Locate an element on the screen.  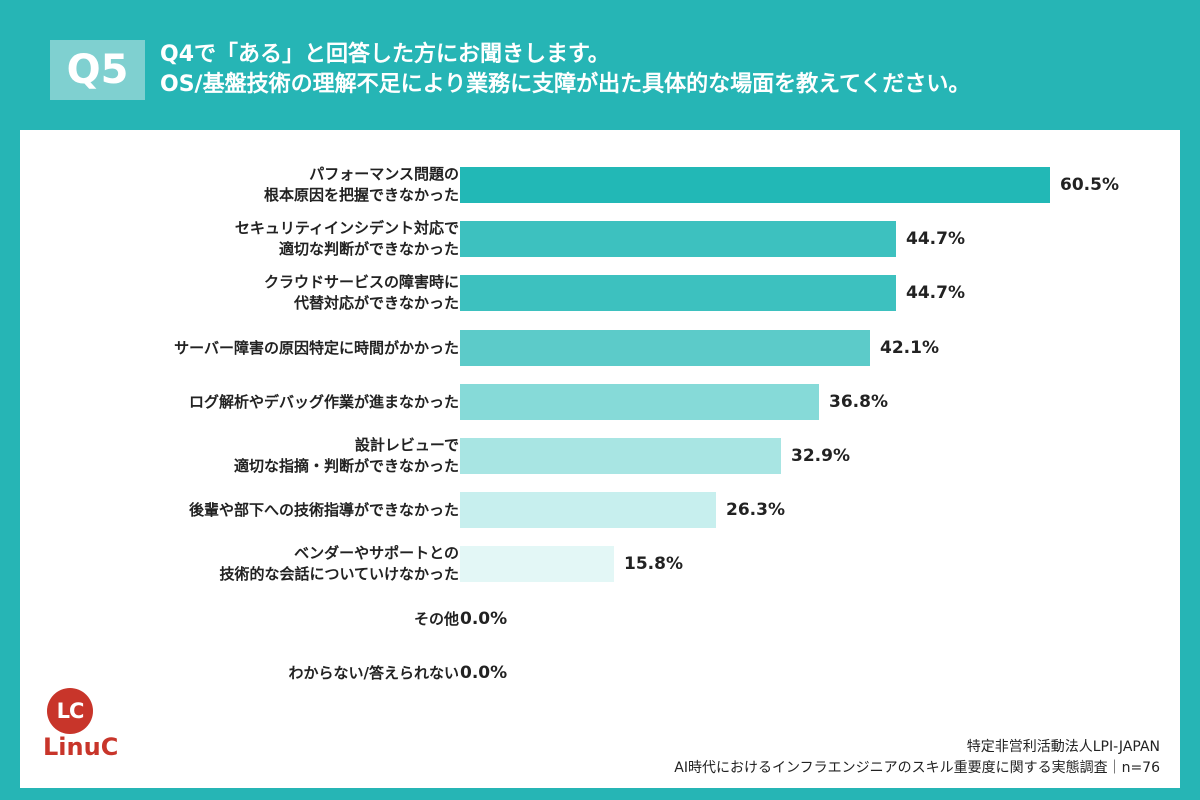
question-title-line-2: OS/基盤技術の理解不足により業務に支障が出た具体的な場面を教えてください。 is located at coordinates (565, 84).